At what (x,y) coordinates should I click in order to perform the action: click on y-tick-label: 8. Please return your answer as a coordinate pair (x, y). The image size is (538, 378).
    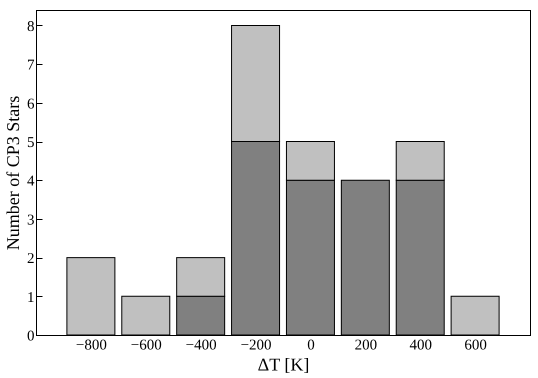
    Looking at the image, I should click on (30, 26).